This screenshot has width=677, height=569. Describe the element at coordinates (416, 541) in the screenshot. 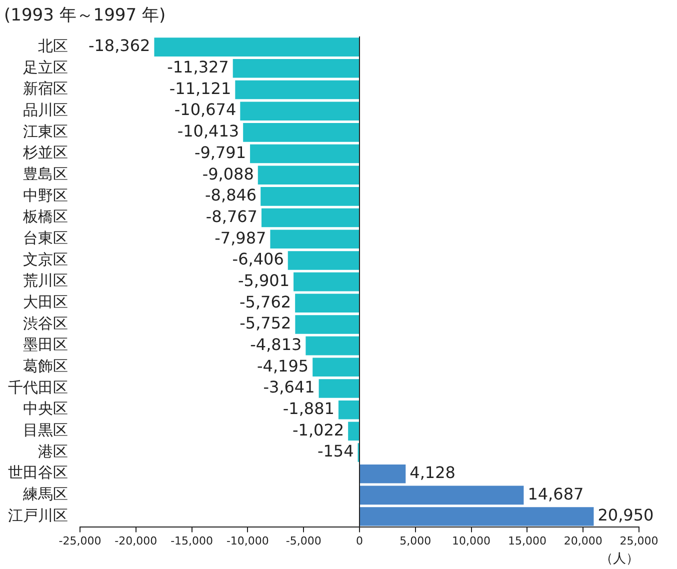

I see `x-tick-label: 5,000` at that location.